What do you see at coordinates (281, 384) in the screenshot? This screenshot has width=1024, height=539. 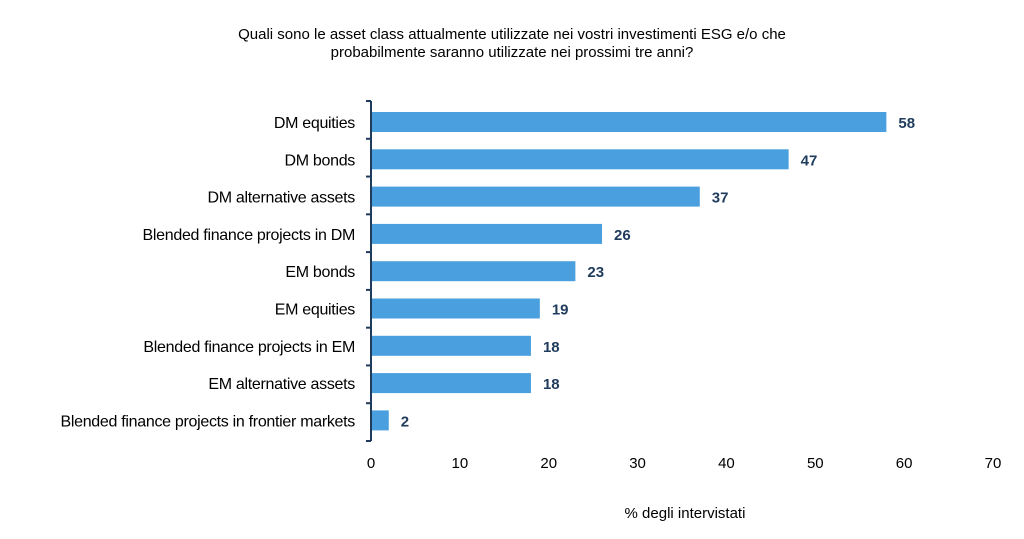 I see `category-label: EM alternative assets` at bounding box center [281, 384].